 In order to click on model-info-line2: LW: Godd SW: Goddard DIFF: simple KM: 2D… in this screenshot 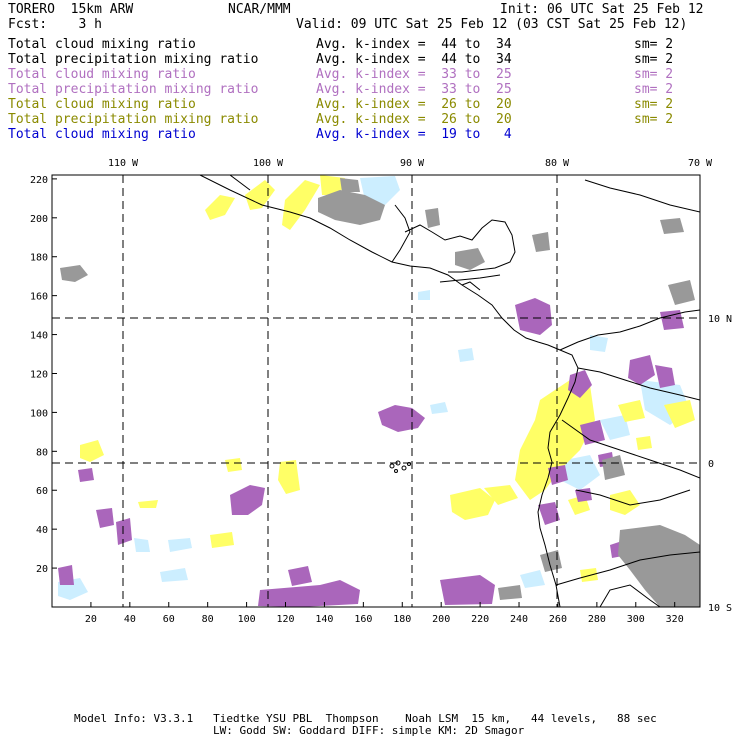, I will do `click(369, 730)`.